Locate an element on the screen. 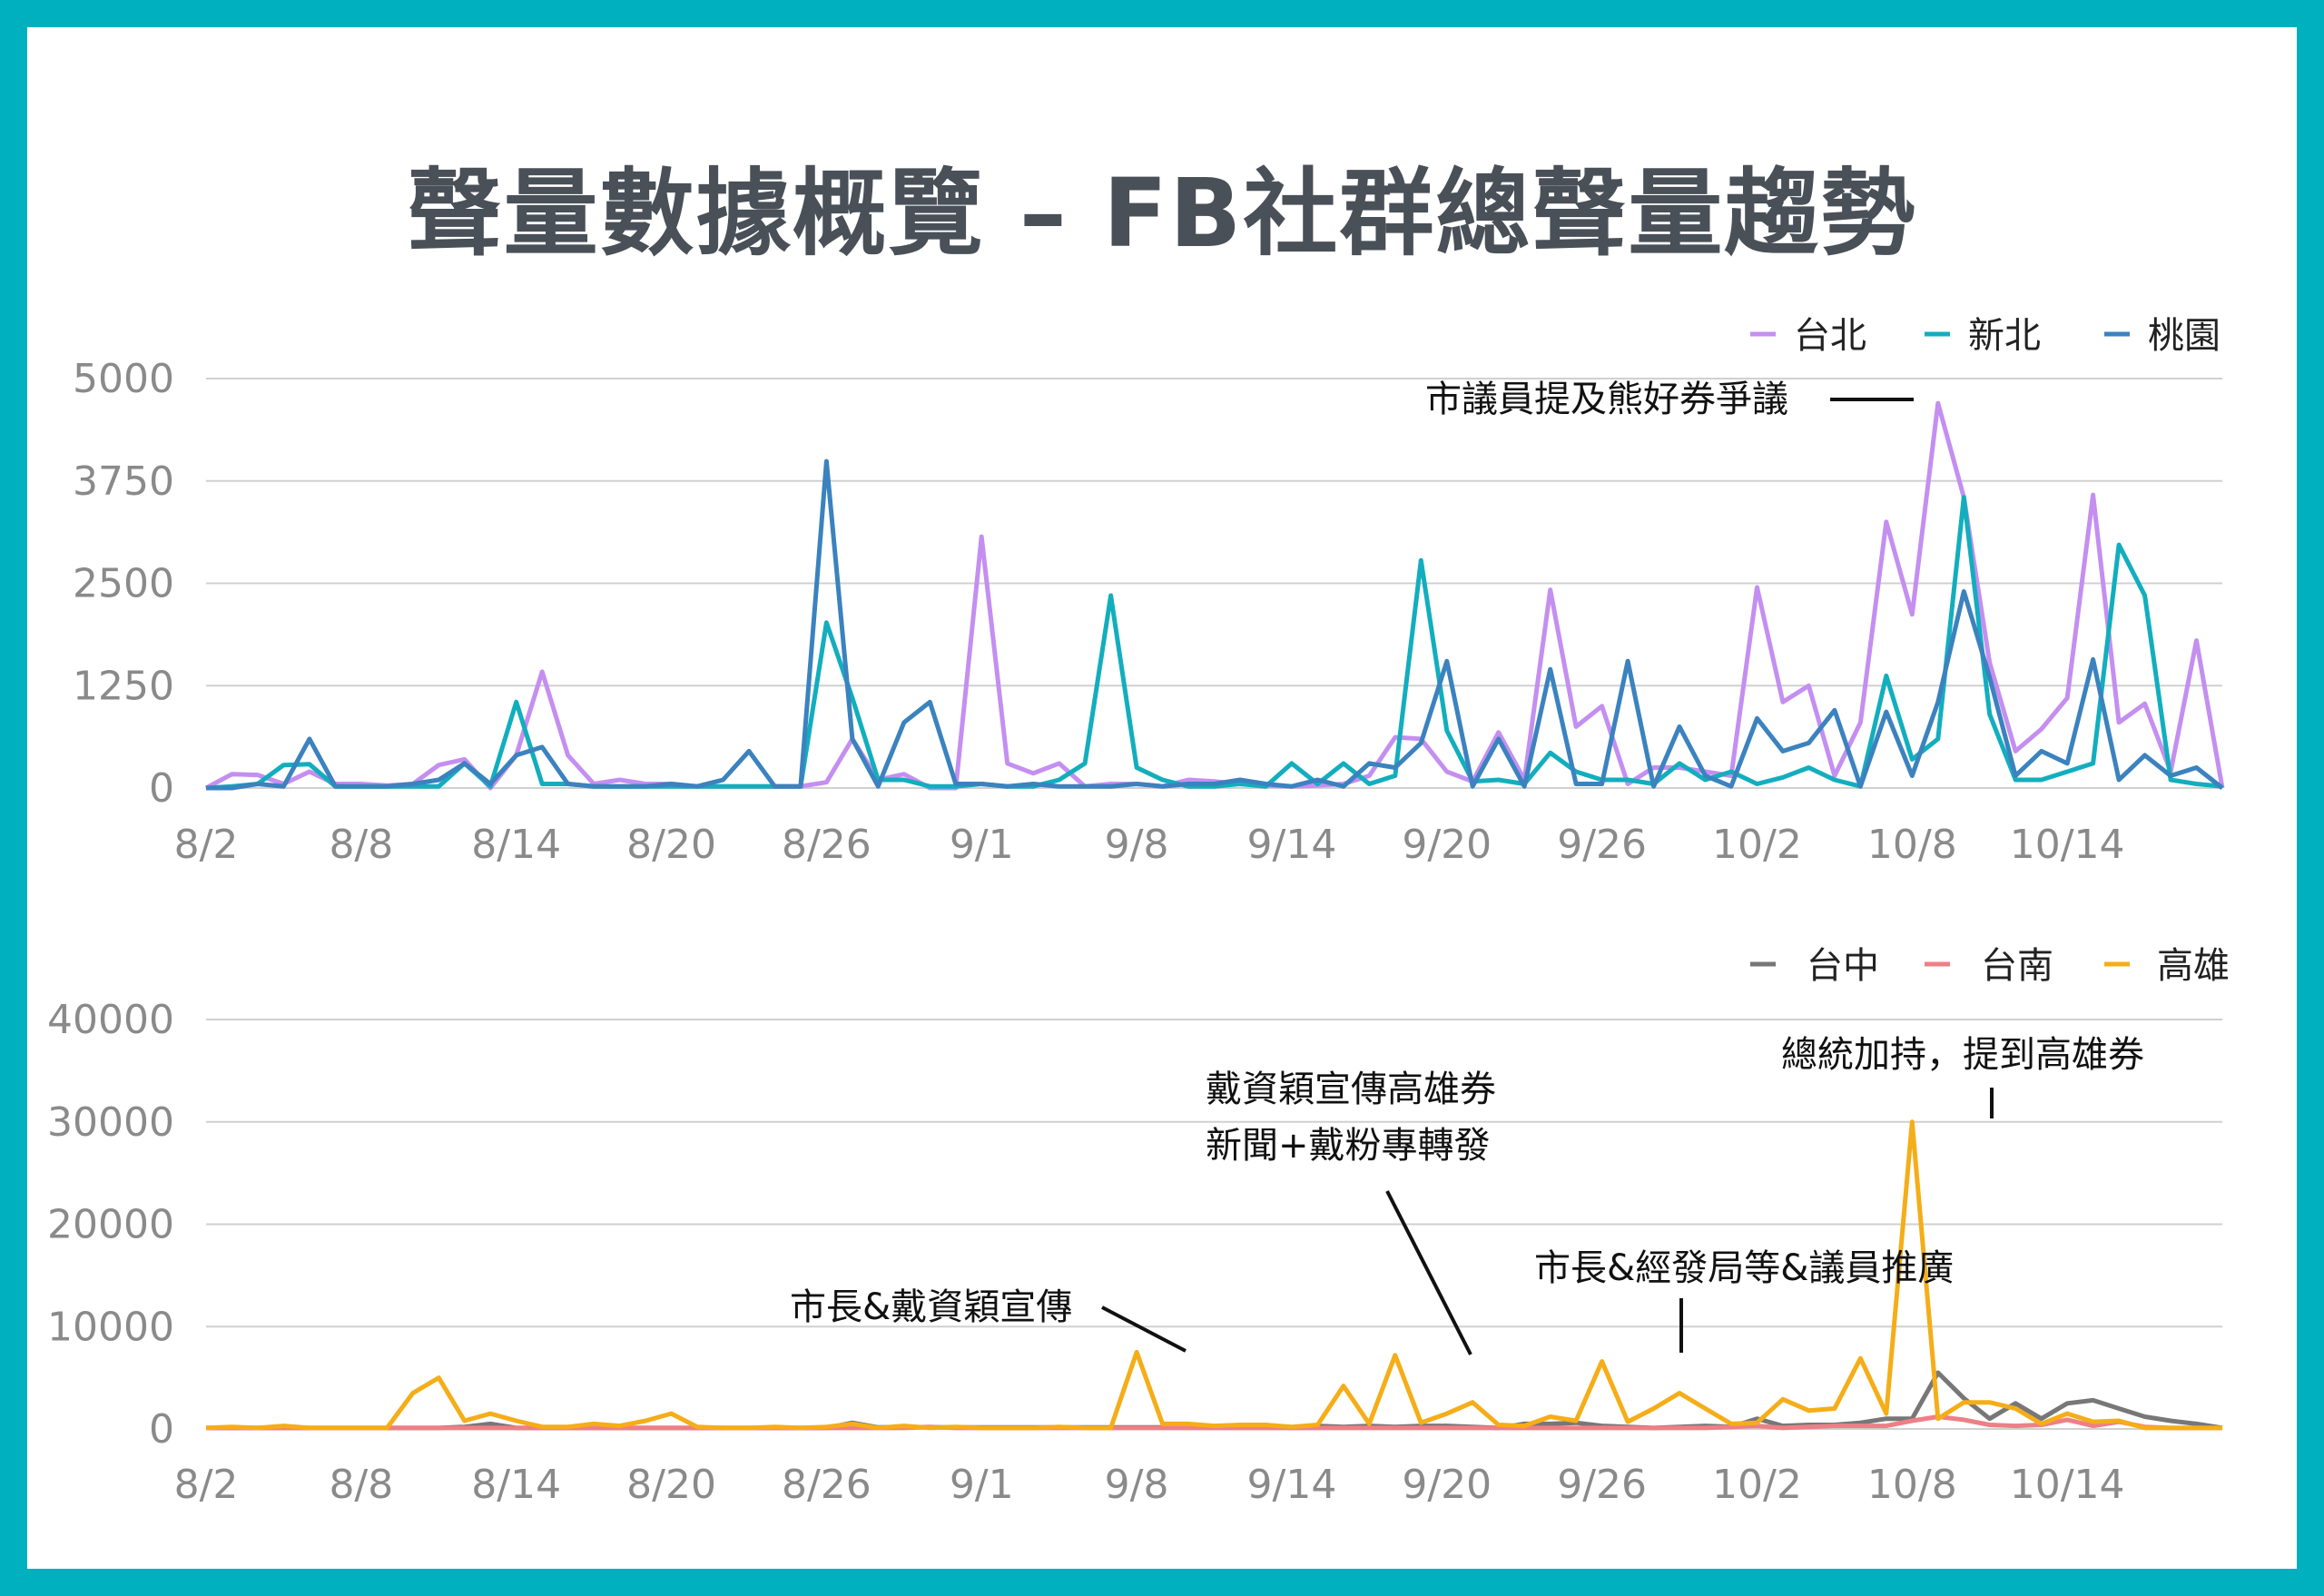 The width and height of the screenshot is (2324, 1596). annotation-mayor-bureau: 市長&經發局等&議員推廣 is located at coordinates (1744, 1268).